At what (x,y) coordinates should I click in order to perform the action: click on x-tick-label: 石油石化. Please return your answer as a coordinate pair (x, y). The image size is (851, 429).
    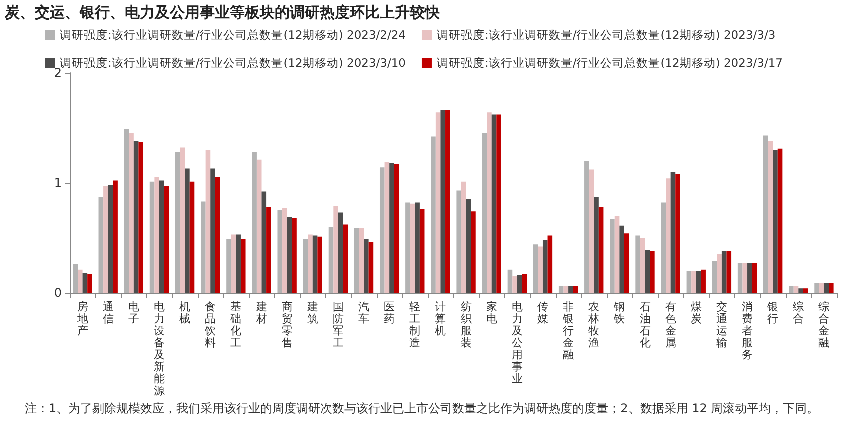
    Looking at the image, I should click on (645, 325).